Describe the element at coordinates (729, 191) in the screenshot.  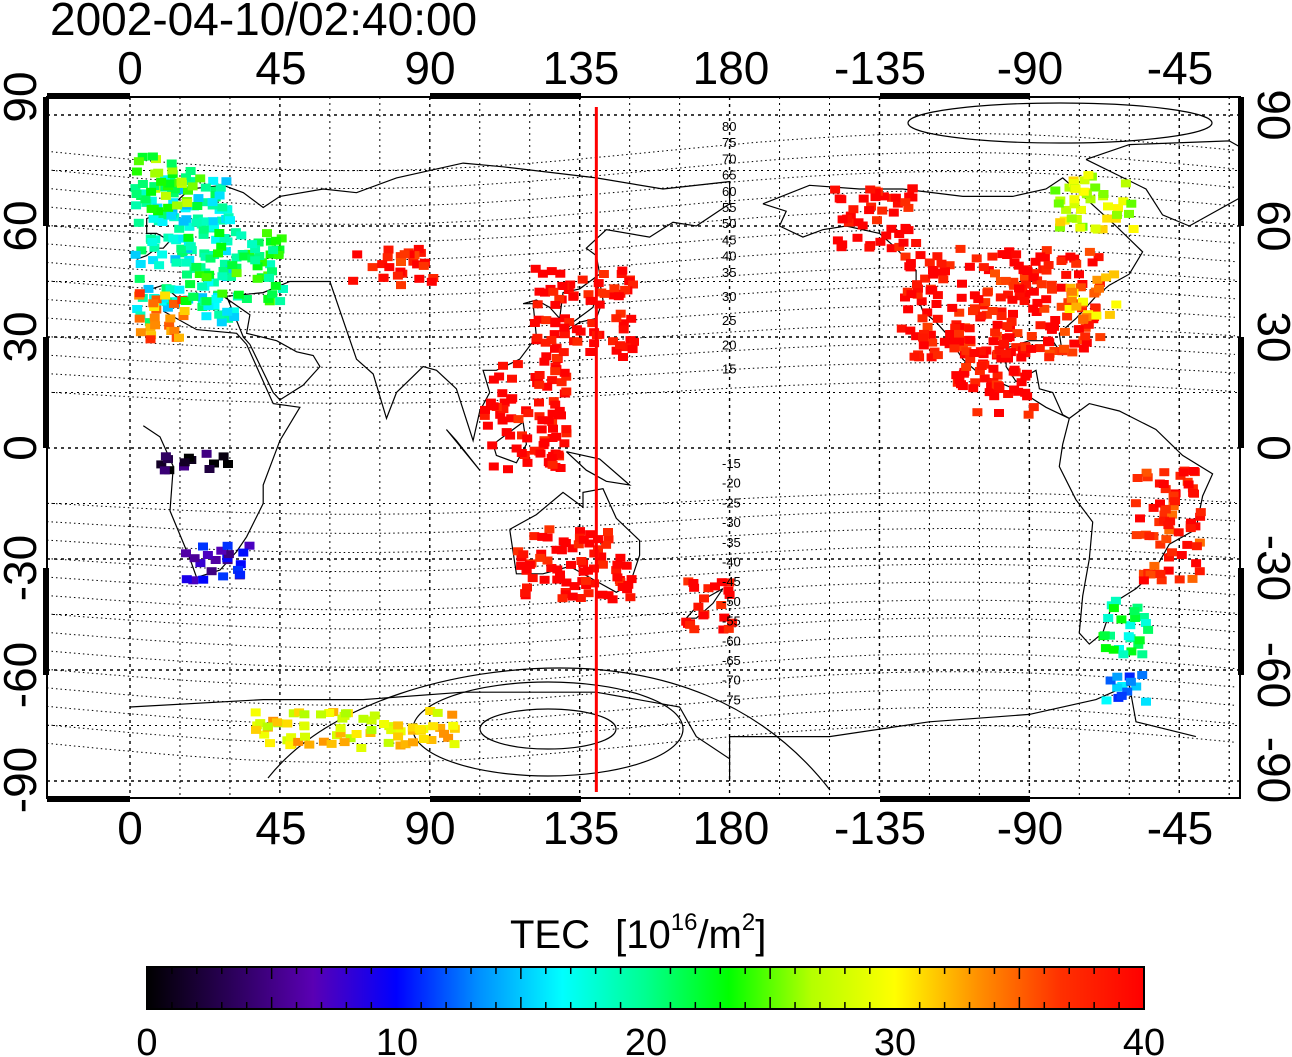
I see `contour-label: 60` at that location.